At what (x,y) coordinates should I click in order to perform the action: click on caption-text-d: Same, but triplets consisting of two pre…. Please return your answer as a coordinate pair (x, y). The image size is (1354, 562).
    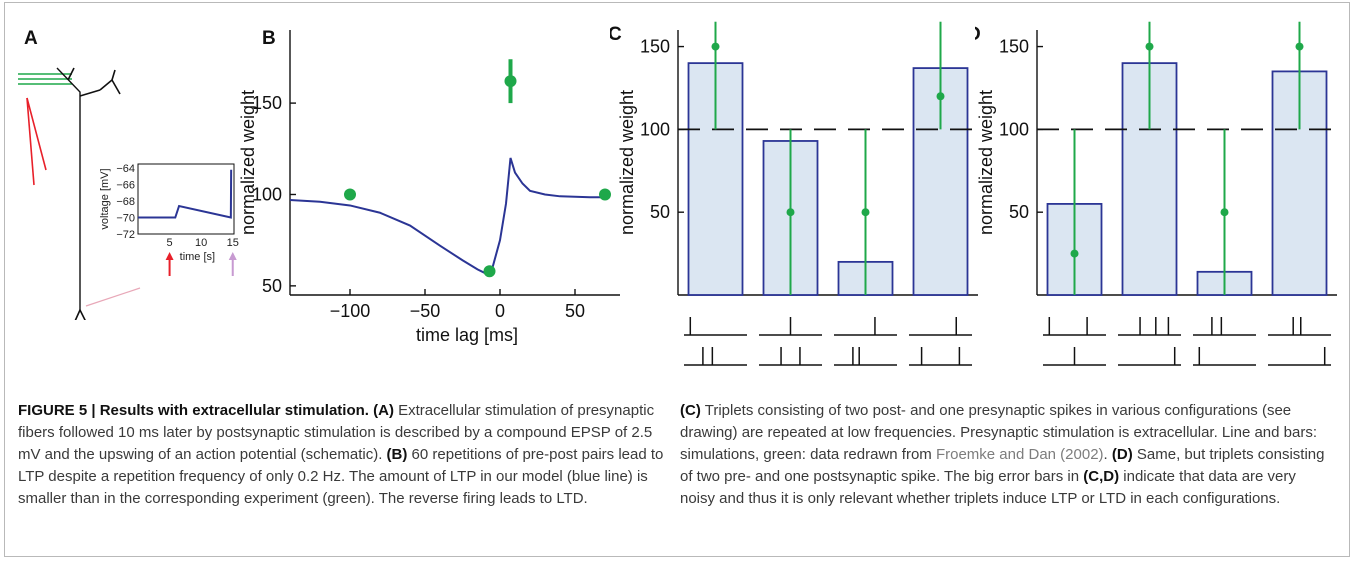
    Looking at the image, I should click on (1002, 465).